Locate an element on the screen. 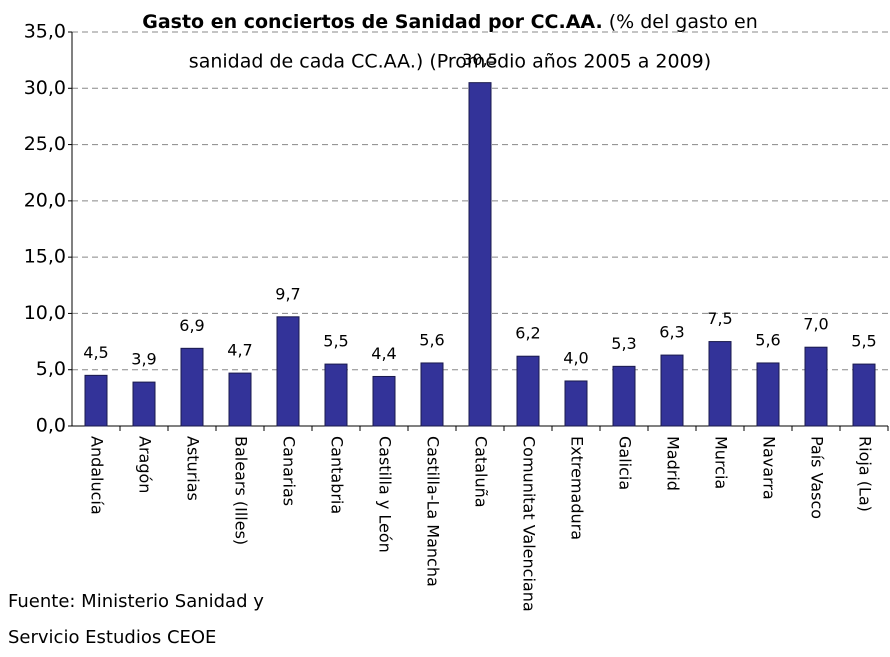 This screenshot has width=890, height=657. y-tick-label: 30,0 is located at coordinates (45, 88).